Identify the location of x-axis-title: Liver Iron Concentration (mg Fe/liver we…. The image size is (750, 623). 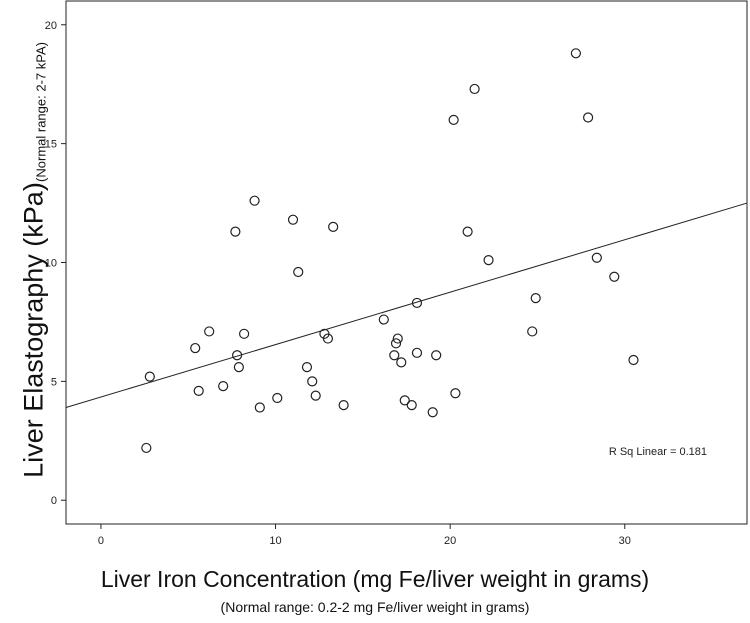
(375, 579).